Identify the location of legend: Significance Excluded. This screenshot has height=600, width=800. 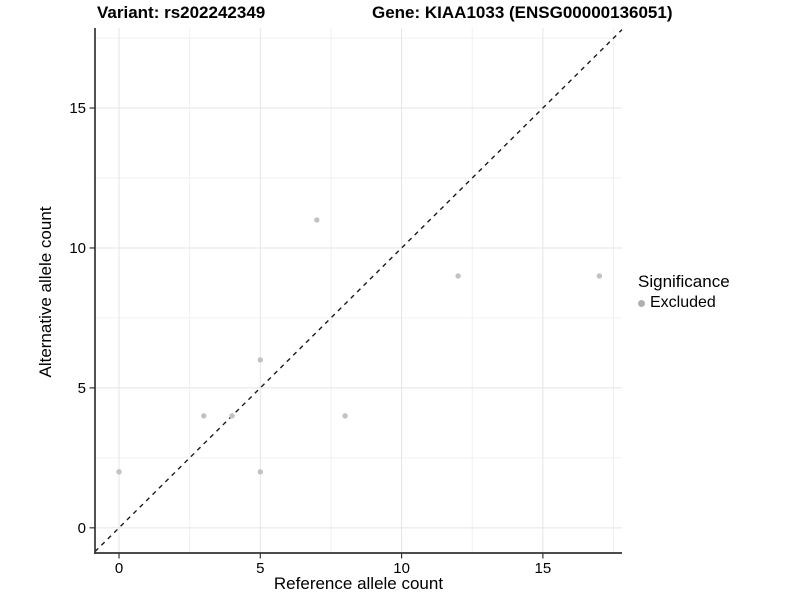
(684, 292).